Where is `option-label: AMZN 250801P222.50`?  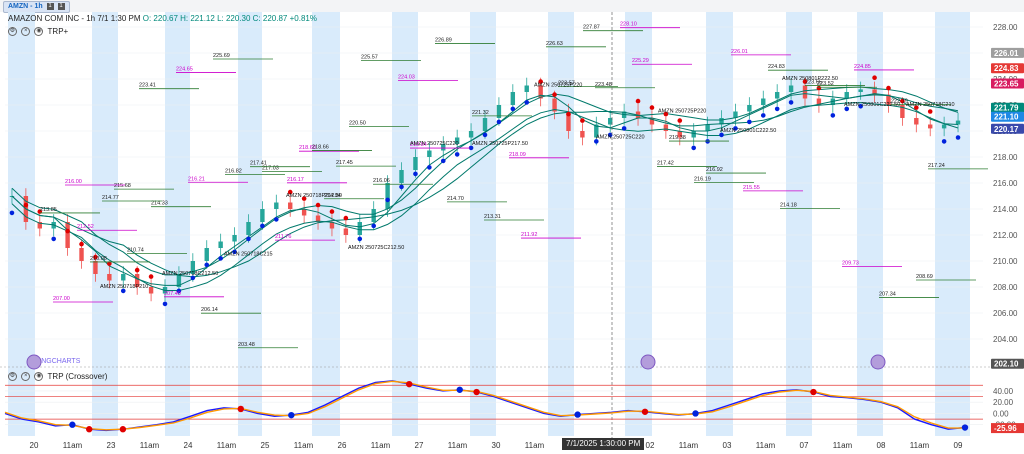 option-label: AMZN 250801P222.50 is located at coordinates (810, 79).